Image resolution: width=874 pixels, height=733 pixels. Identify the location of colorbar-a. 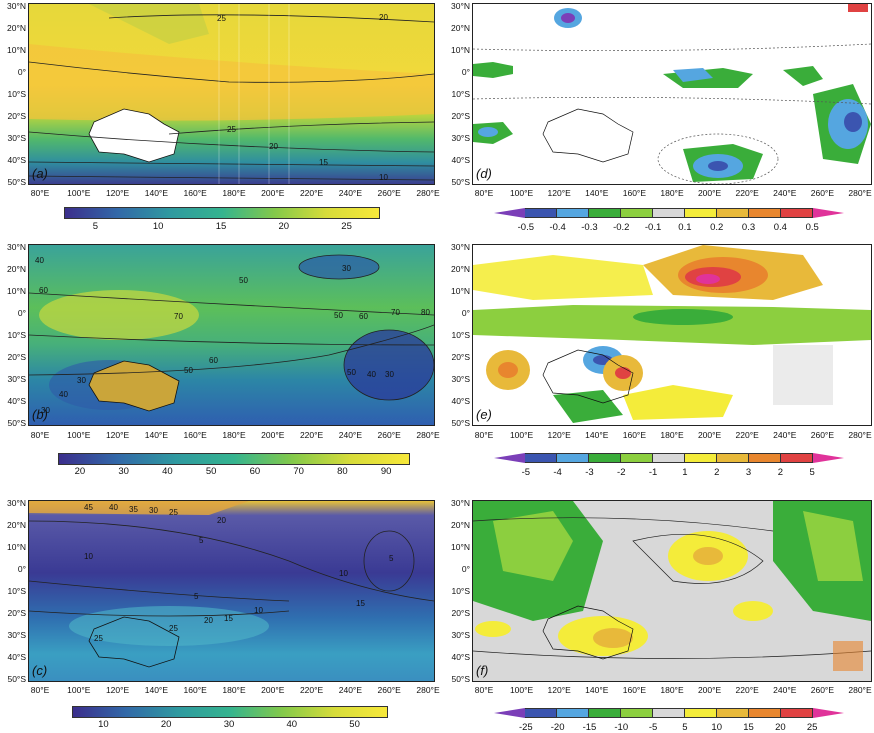
(222, 213).